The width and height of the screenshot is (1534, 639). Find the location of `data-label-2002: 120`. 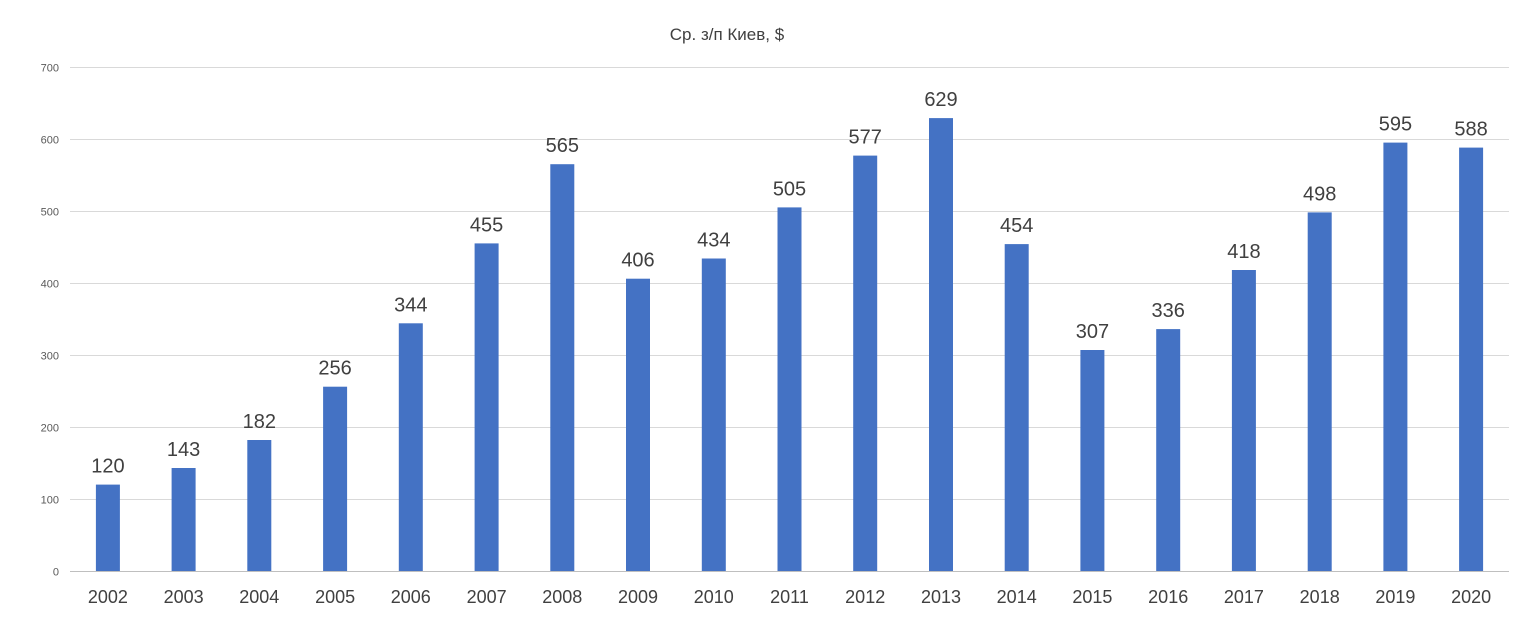

data-label-2002: 120 is located at coordinates (107, 467).